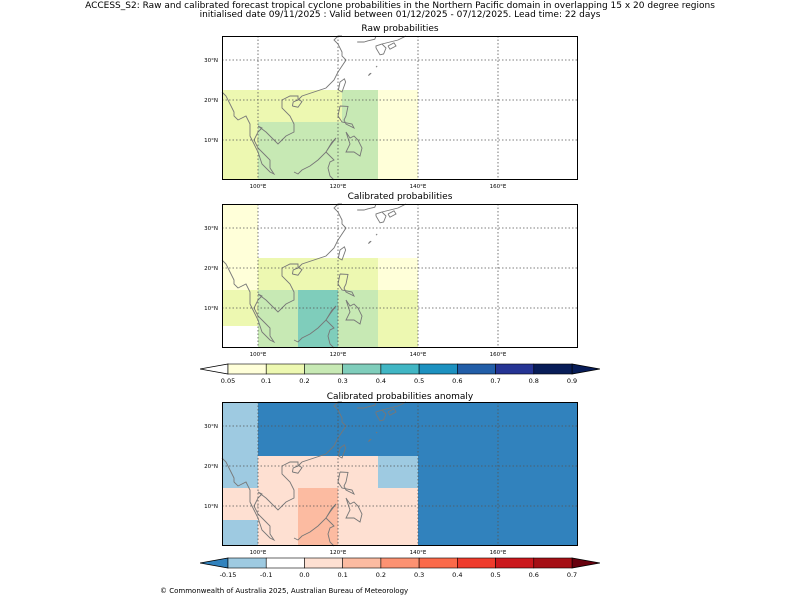 The height and width of the screenshot is (600, 800). Describe the element at coordinates (400, 29) in the screenshot. I see `panel-title-raw: Raw probabilities` at that location.